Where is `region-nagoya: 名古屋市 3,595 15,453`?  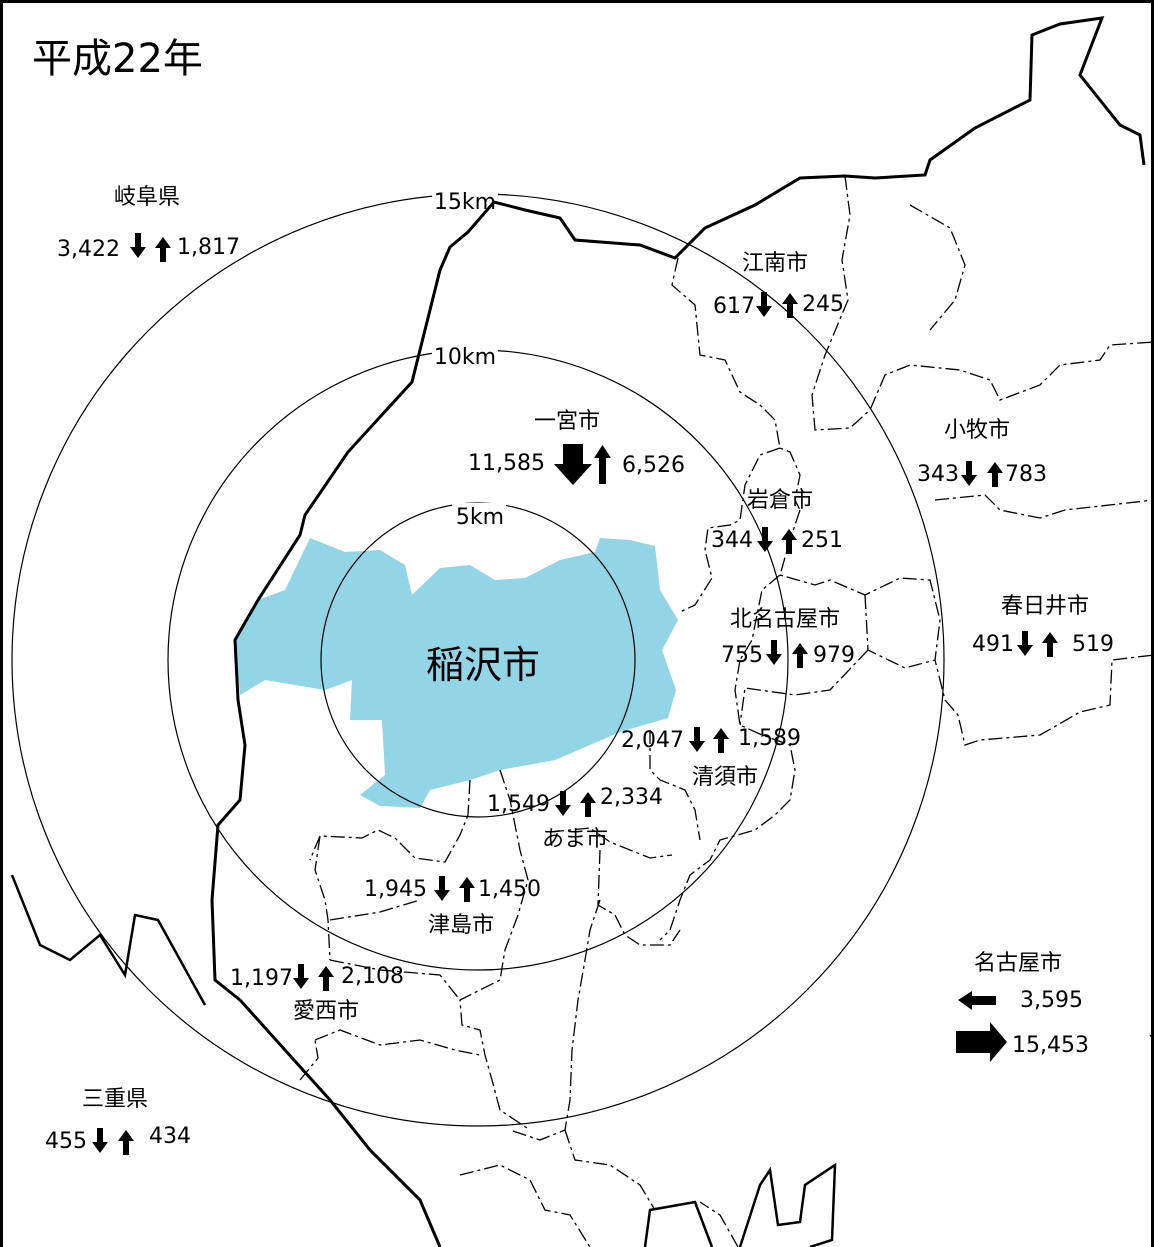
region-nagoya: 名古屋市 3,595 15,453 is located at coordinates (1022, 1006).